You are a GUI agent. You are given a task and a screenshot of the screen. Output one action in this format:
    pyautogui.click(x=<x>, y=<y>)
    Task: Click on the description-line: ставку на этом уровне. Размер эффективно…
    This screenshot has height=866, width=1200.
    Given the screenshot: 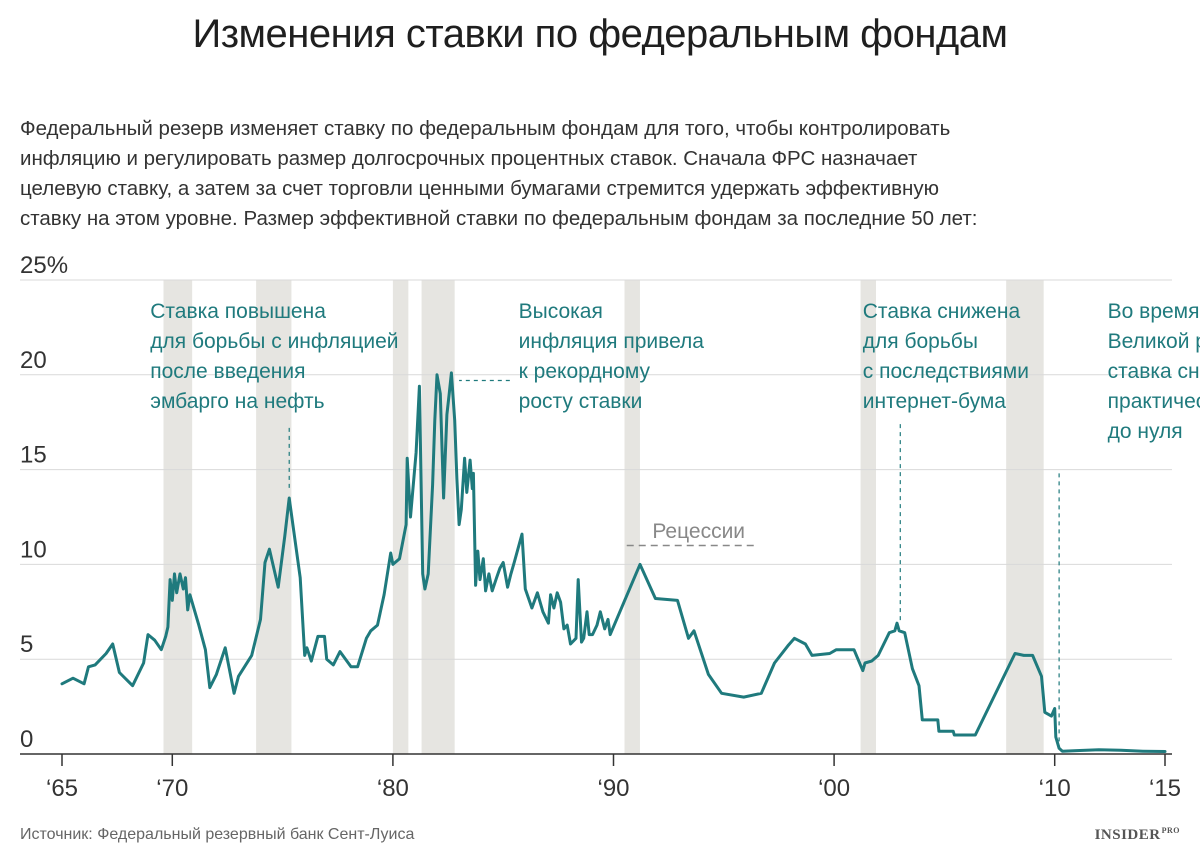 What is the action you would take?
    pyautogui.click(x=499, y=218)
    